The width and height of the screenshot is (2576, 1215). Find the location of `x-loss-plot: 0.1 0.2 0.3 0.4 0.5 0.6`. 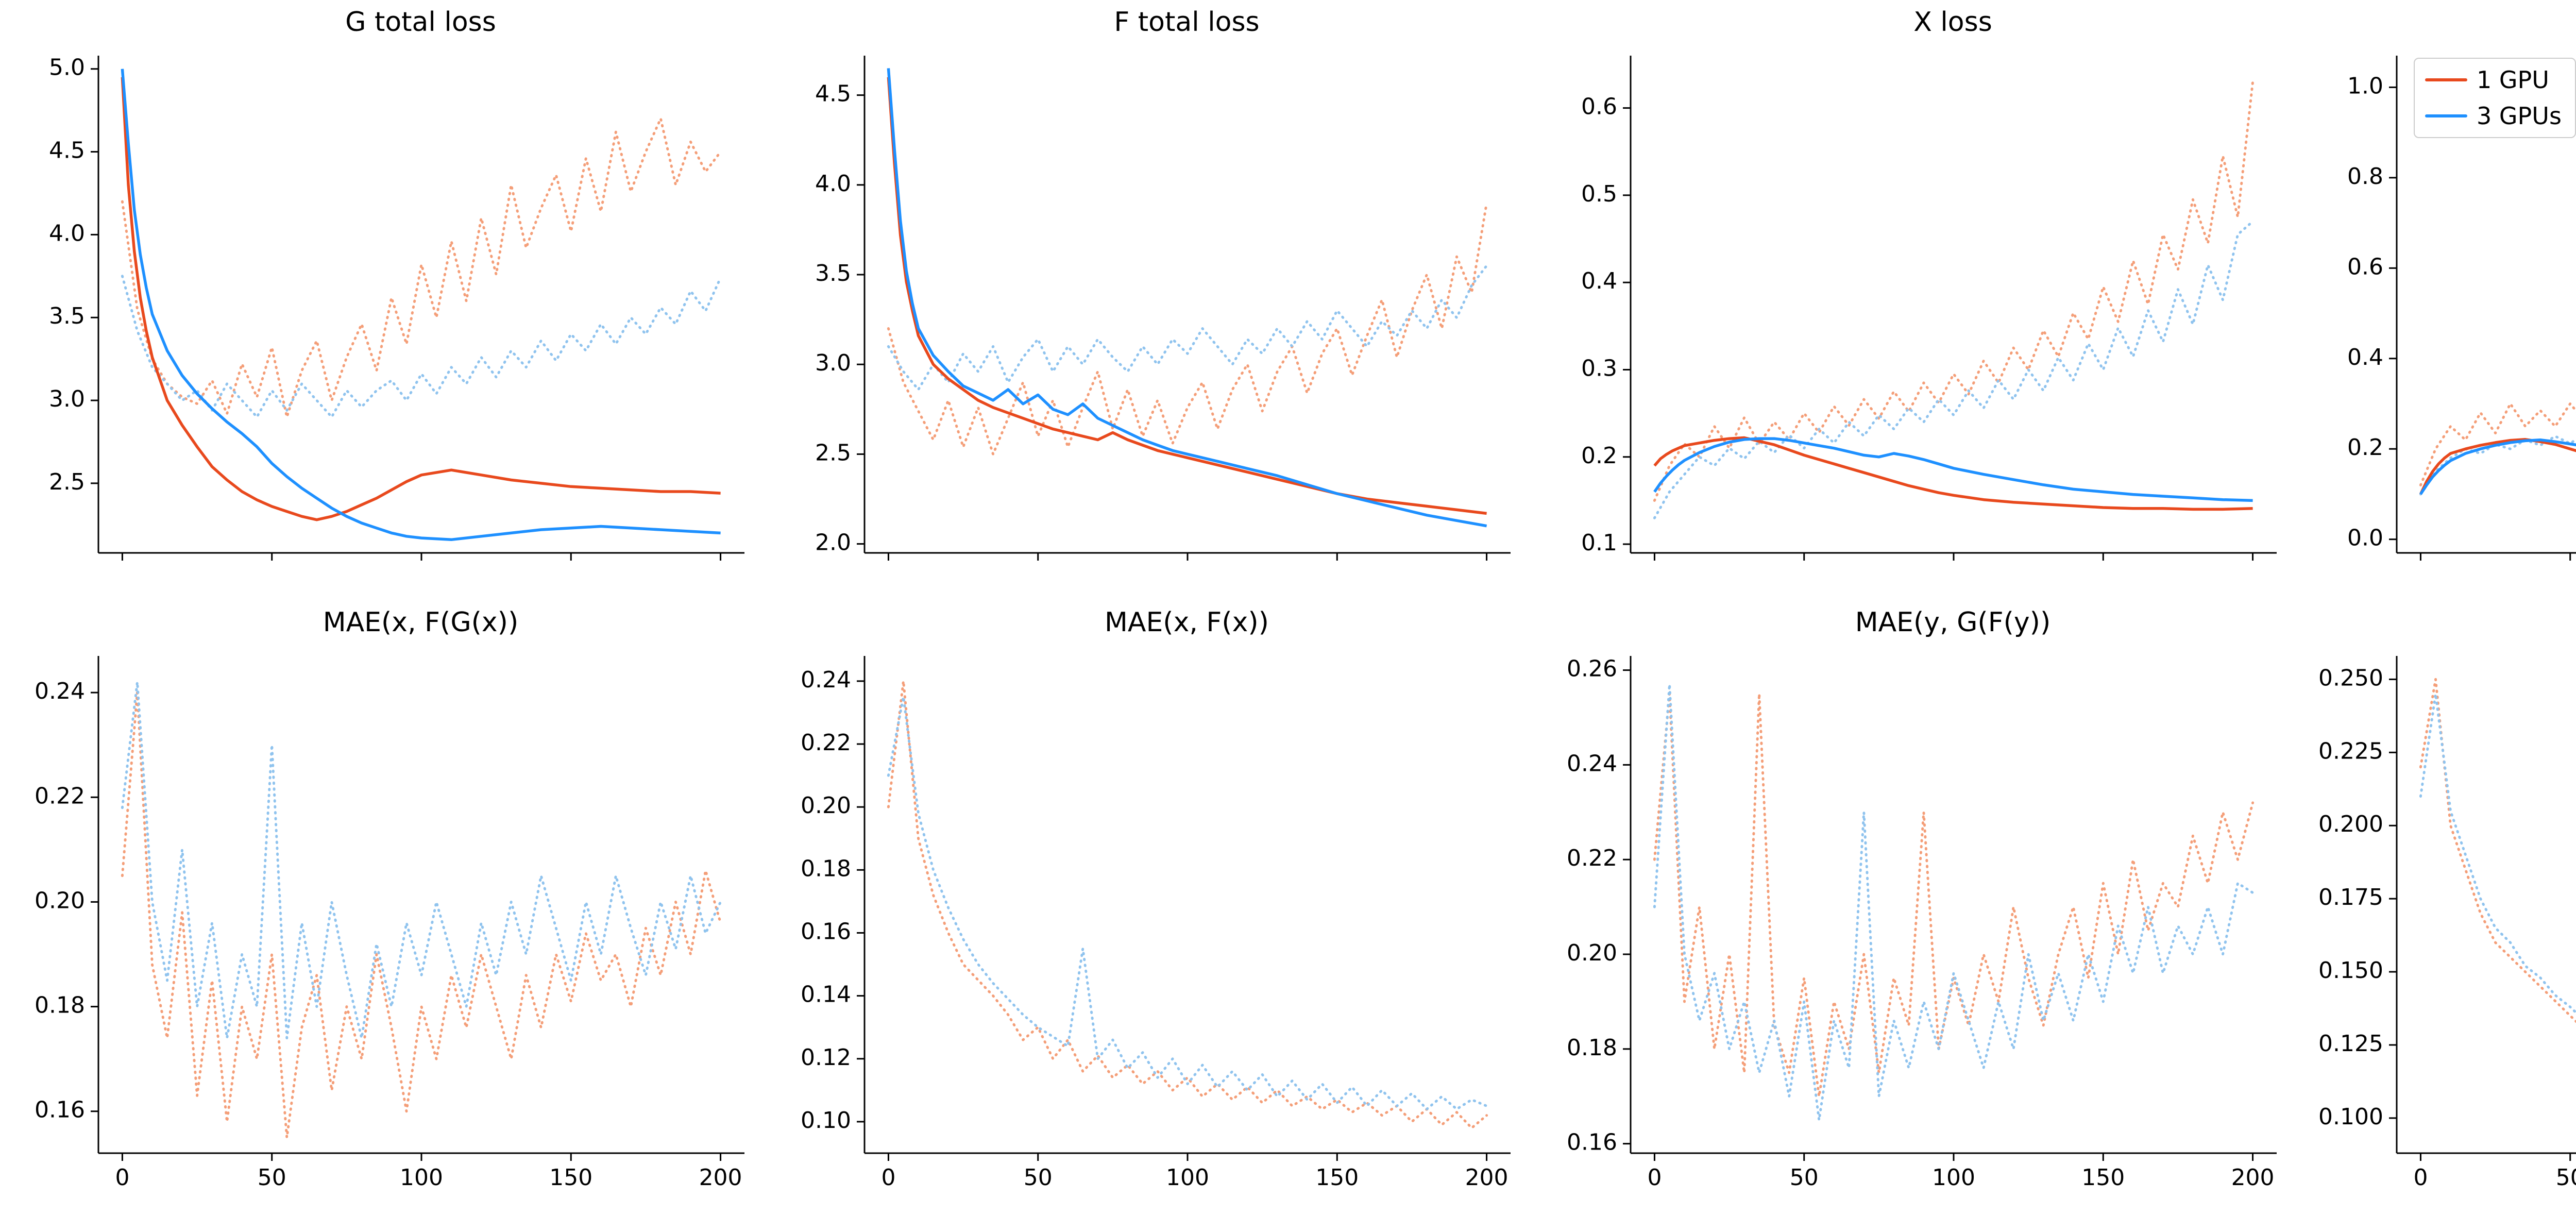

x-loss-plot: 0.1 0.2 0.3 0.4 0.5 0.6 is located at coordinates (1929, 308).